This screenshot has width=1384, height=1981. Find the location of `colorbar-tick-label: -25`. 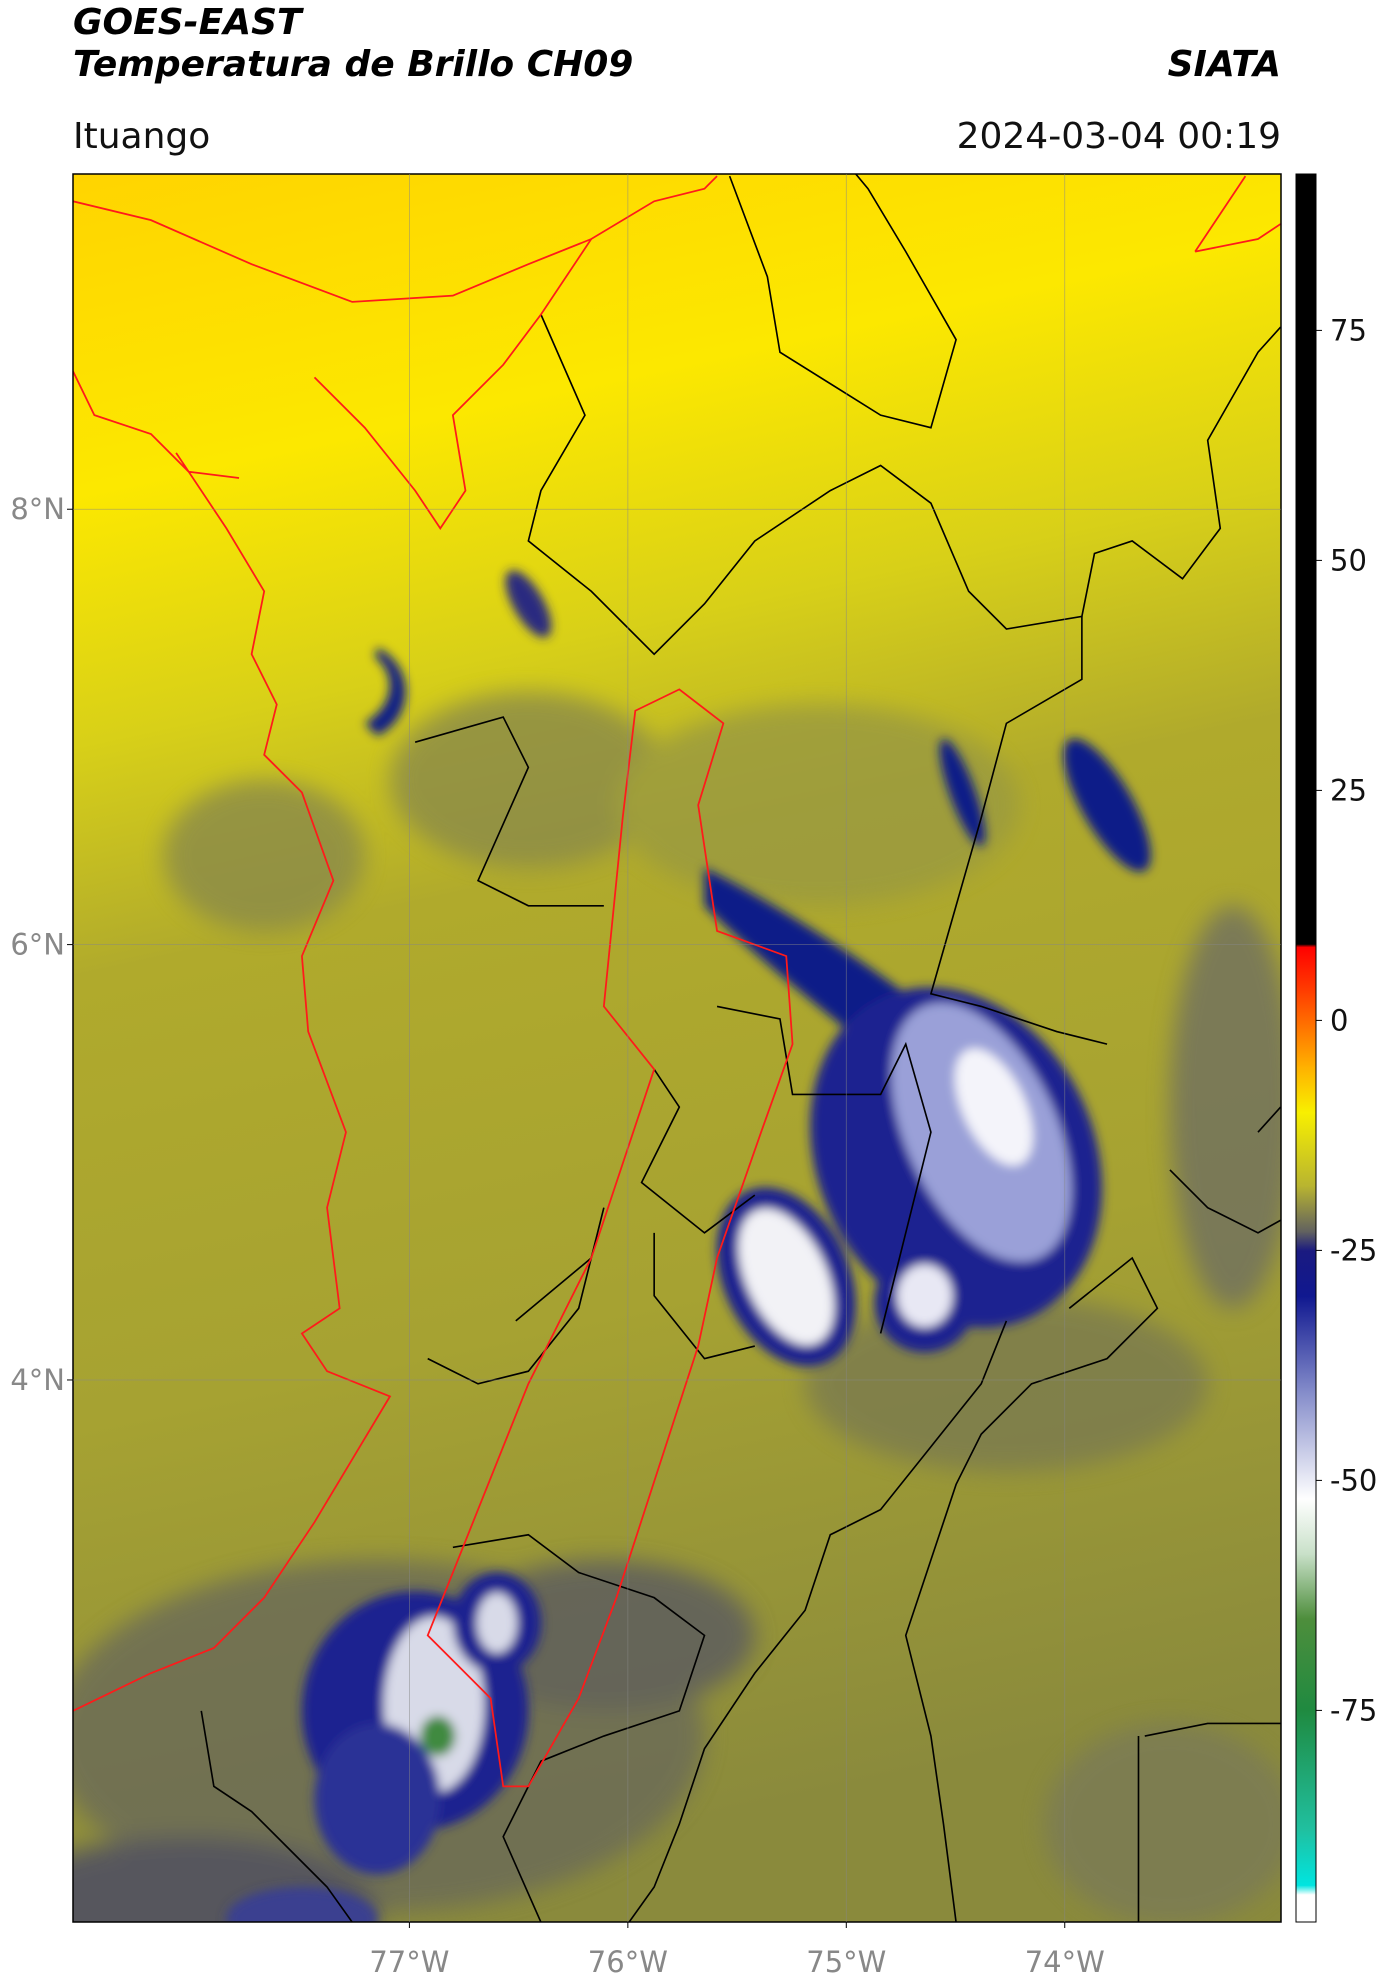

colorbar-tick-label: -25 is located at coordinates (1353, 1250).